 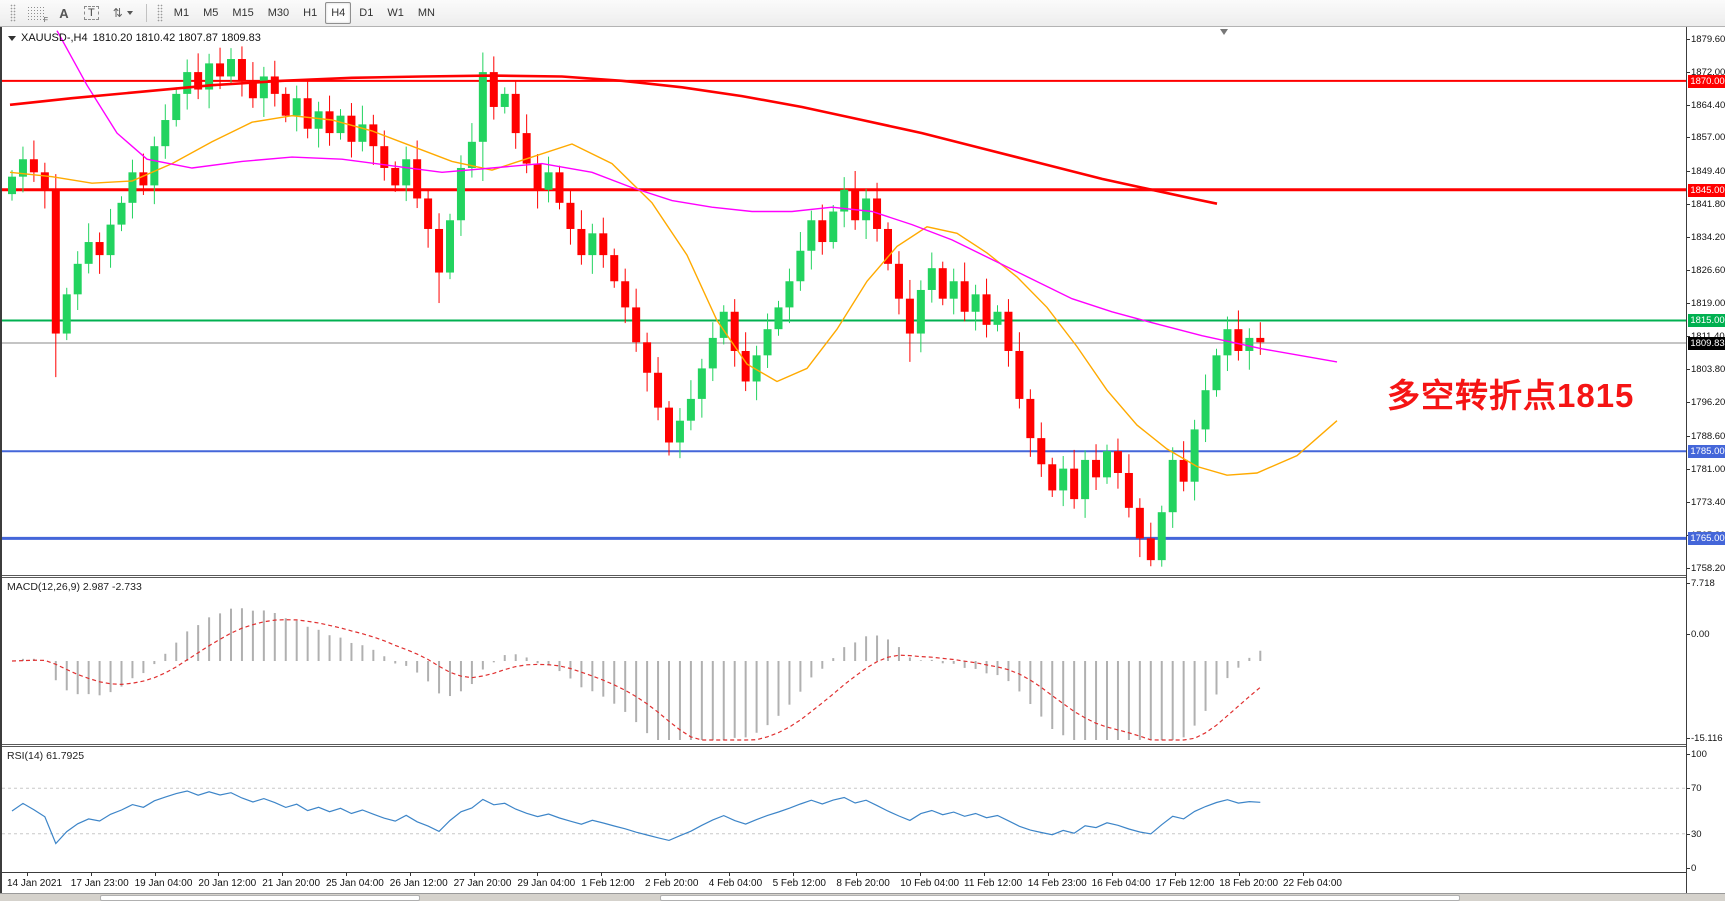 I want to click on price-tick: 1834.20, so click(x=1708, y=237).